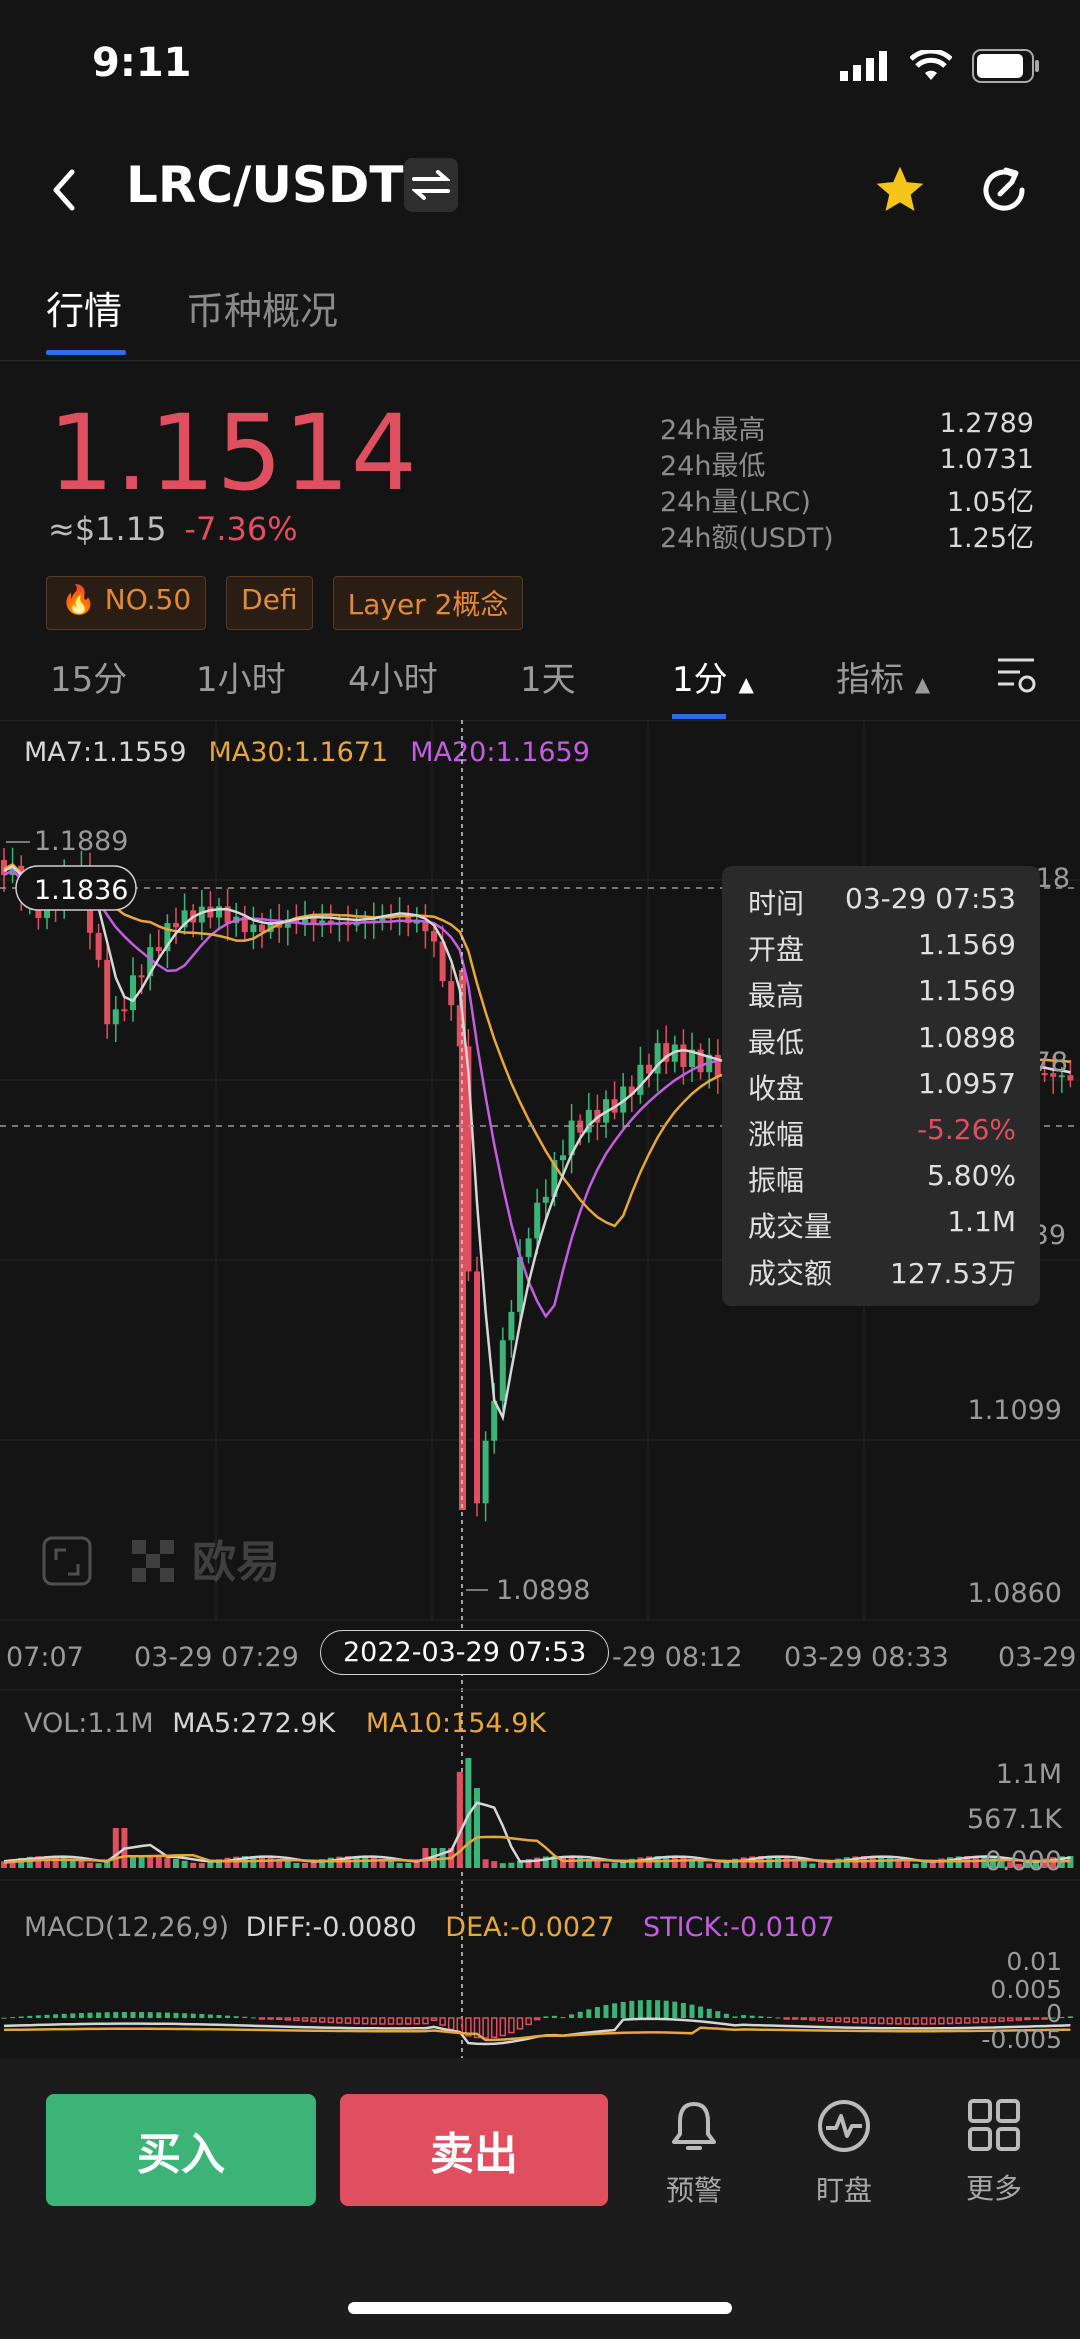  Describe the element at coordinates (1029, 1774) in the screenshot. I see `vol-axis: 1.1M` at that location.